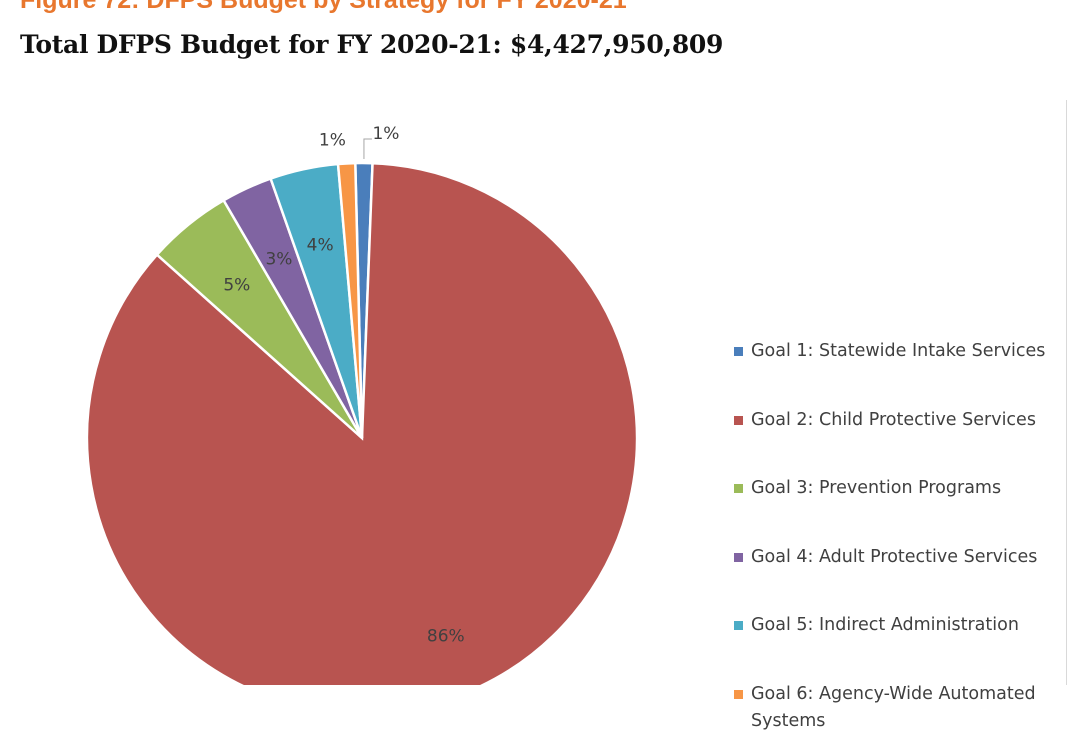 The image size is (1080, 735). I want to click on legend-item-goal-5: Goal 5: Indirect Administration, so click(897, 625).